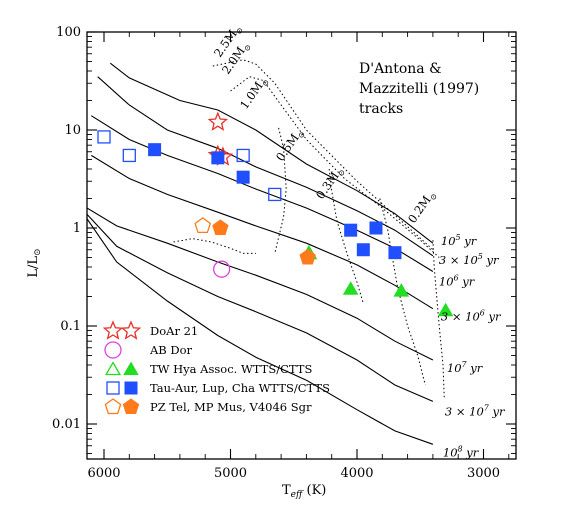 The image size is (567, 521). I want to click on isochrone-label-2: 106 yr, so click(457, 281).